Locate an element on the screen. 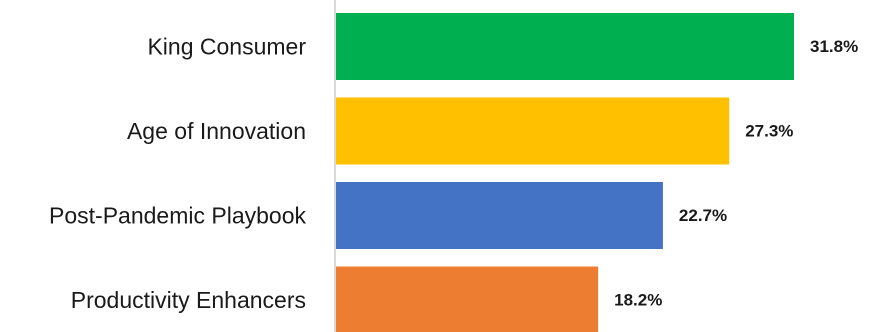  category-label-post-pandemic-playbook: Post-Pandemic Playbook is located at coordinates (177, 216).